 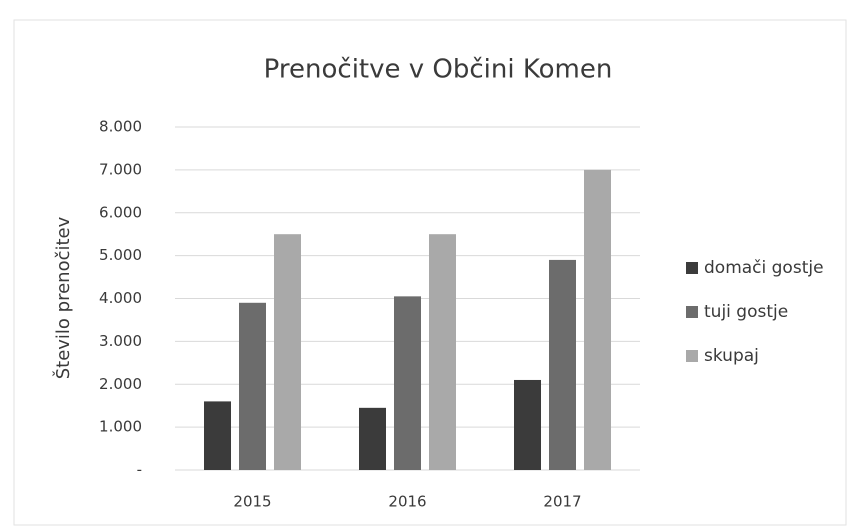 I want to click on y-tick-label: 8.000, so click(x=120, y=127).